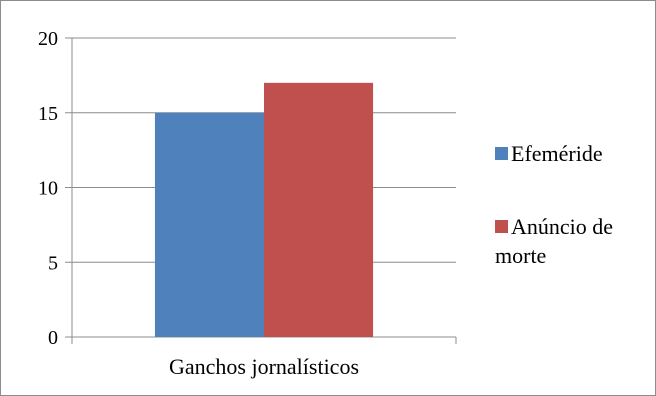 Image resolution: width=656 pixels, height=396 pixels. Describe the element at coordinates (319, 209) in the screenshot. I see `bar-an-ncio-de-morte` at that location.